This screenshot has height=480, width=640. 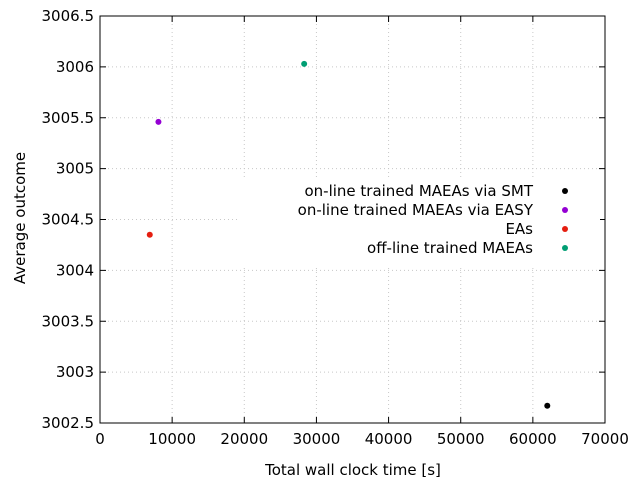 What do you see at coordinates (100, 439) in the screenshot?
I see `x-tick-label: 0` at bounding box center [100, 439].